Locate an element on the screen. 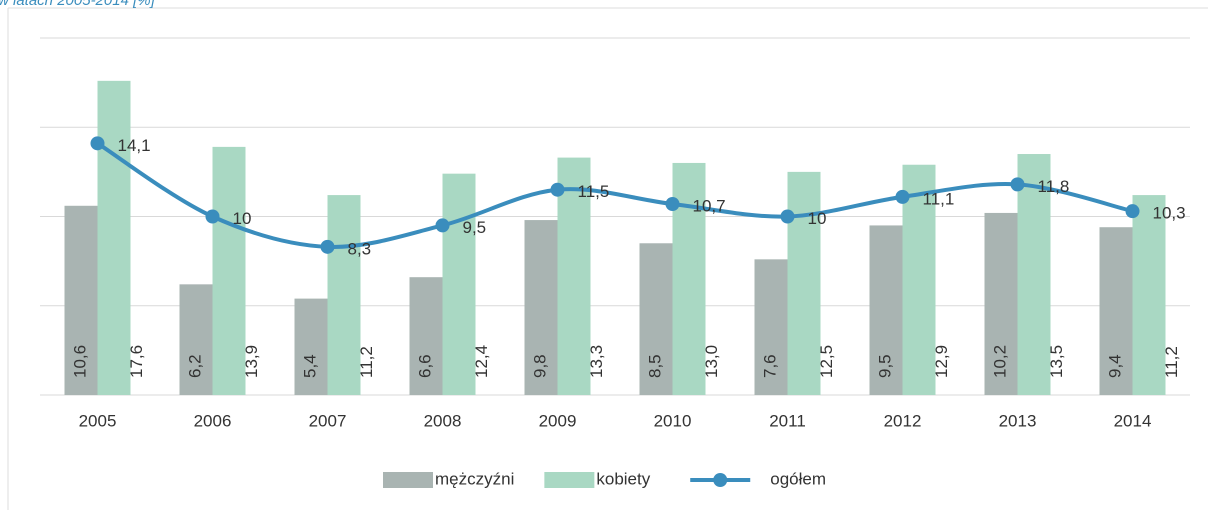 This screenshot has height=510, width=1208. line-value-label: 10,3 is located at coordinates (1169, 213).